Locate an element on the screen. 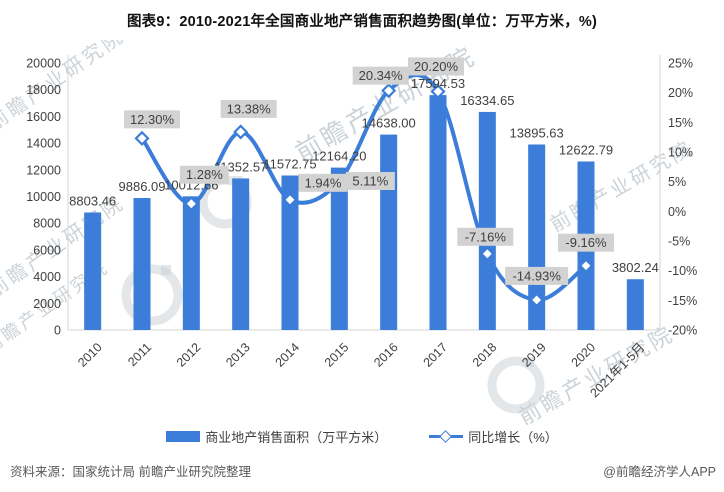 Image resolution: width=724 pixels, height=492 pixels. growth-label: 12.30% is located at coordinates (152, 119).